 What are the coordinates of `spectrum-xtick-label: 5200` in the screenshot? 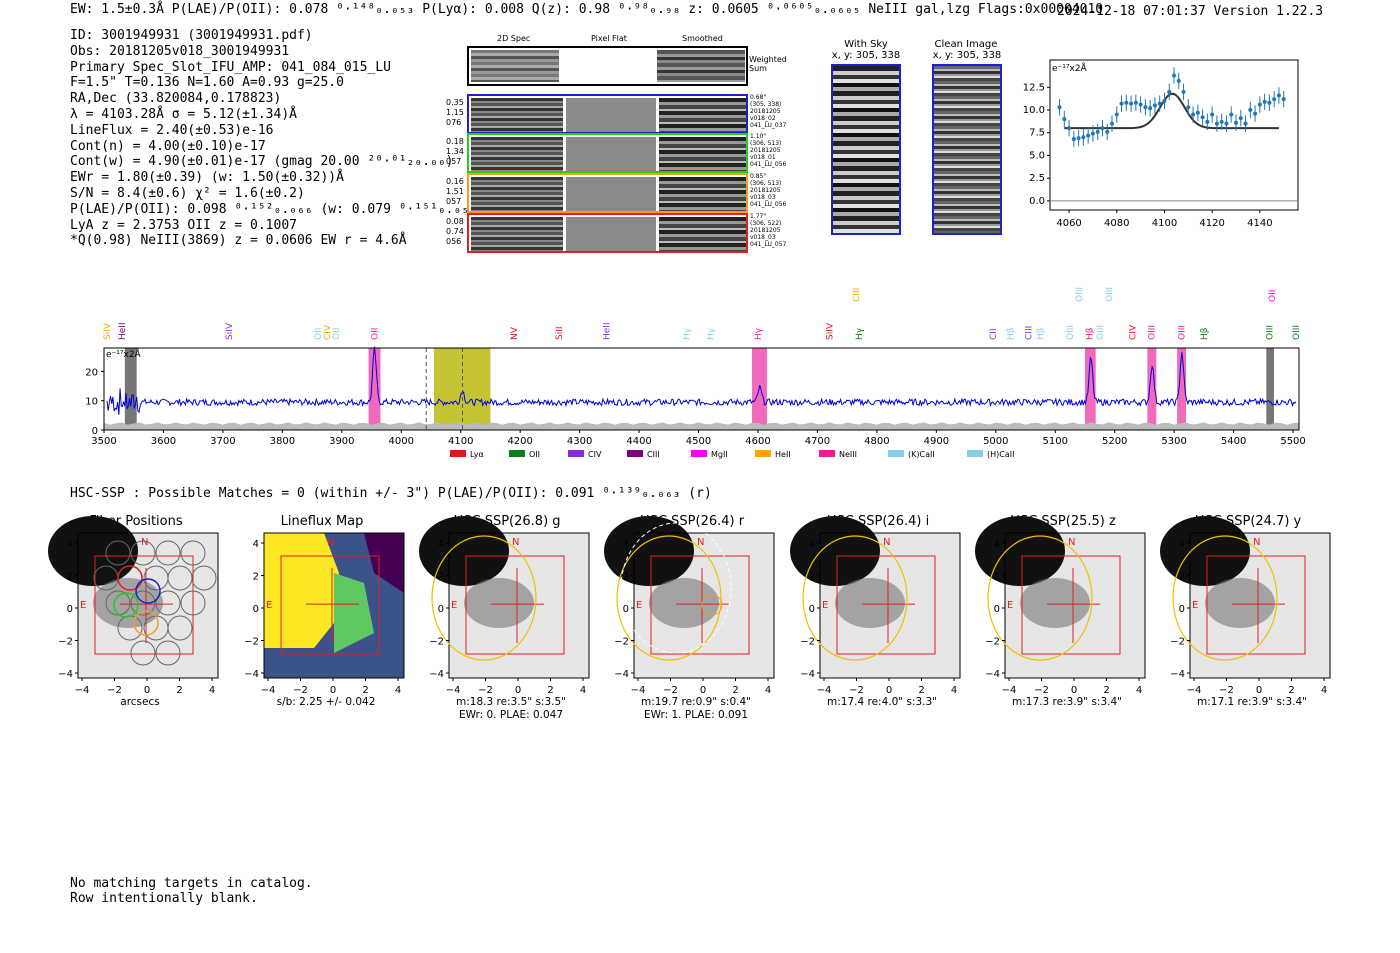 It's located at (1114, 441).